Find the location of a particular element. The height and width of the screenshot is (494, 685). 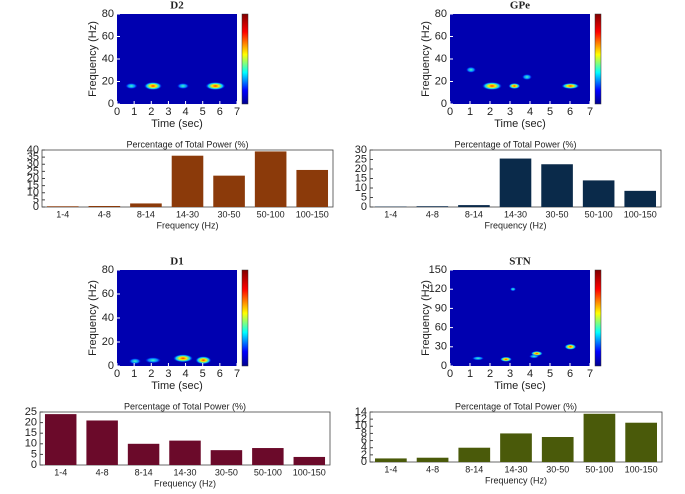

panel-title: D1 is located at coordinates (176, 262).